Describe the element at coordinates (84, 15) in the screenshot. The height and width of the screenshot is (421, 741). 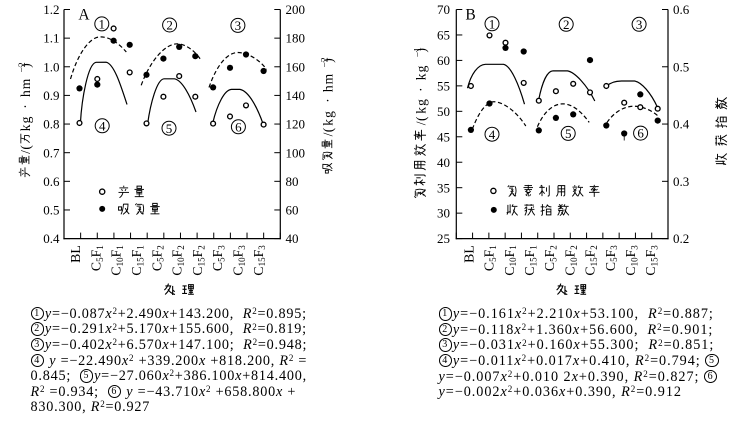
I see `svg-text: A` at that location.